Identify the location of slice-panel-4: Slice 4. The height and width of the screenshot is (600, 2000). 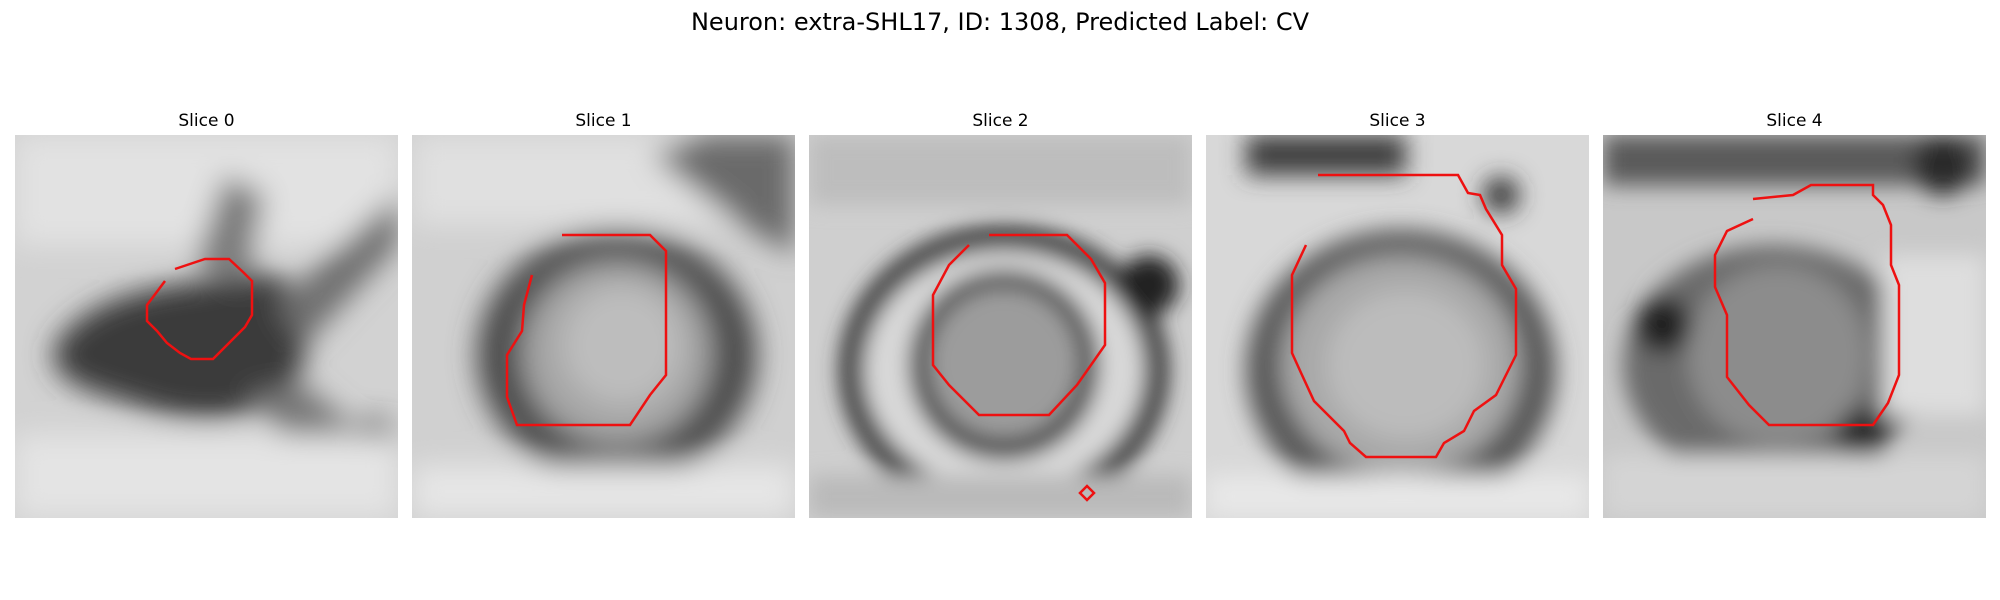
(1794, 314).